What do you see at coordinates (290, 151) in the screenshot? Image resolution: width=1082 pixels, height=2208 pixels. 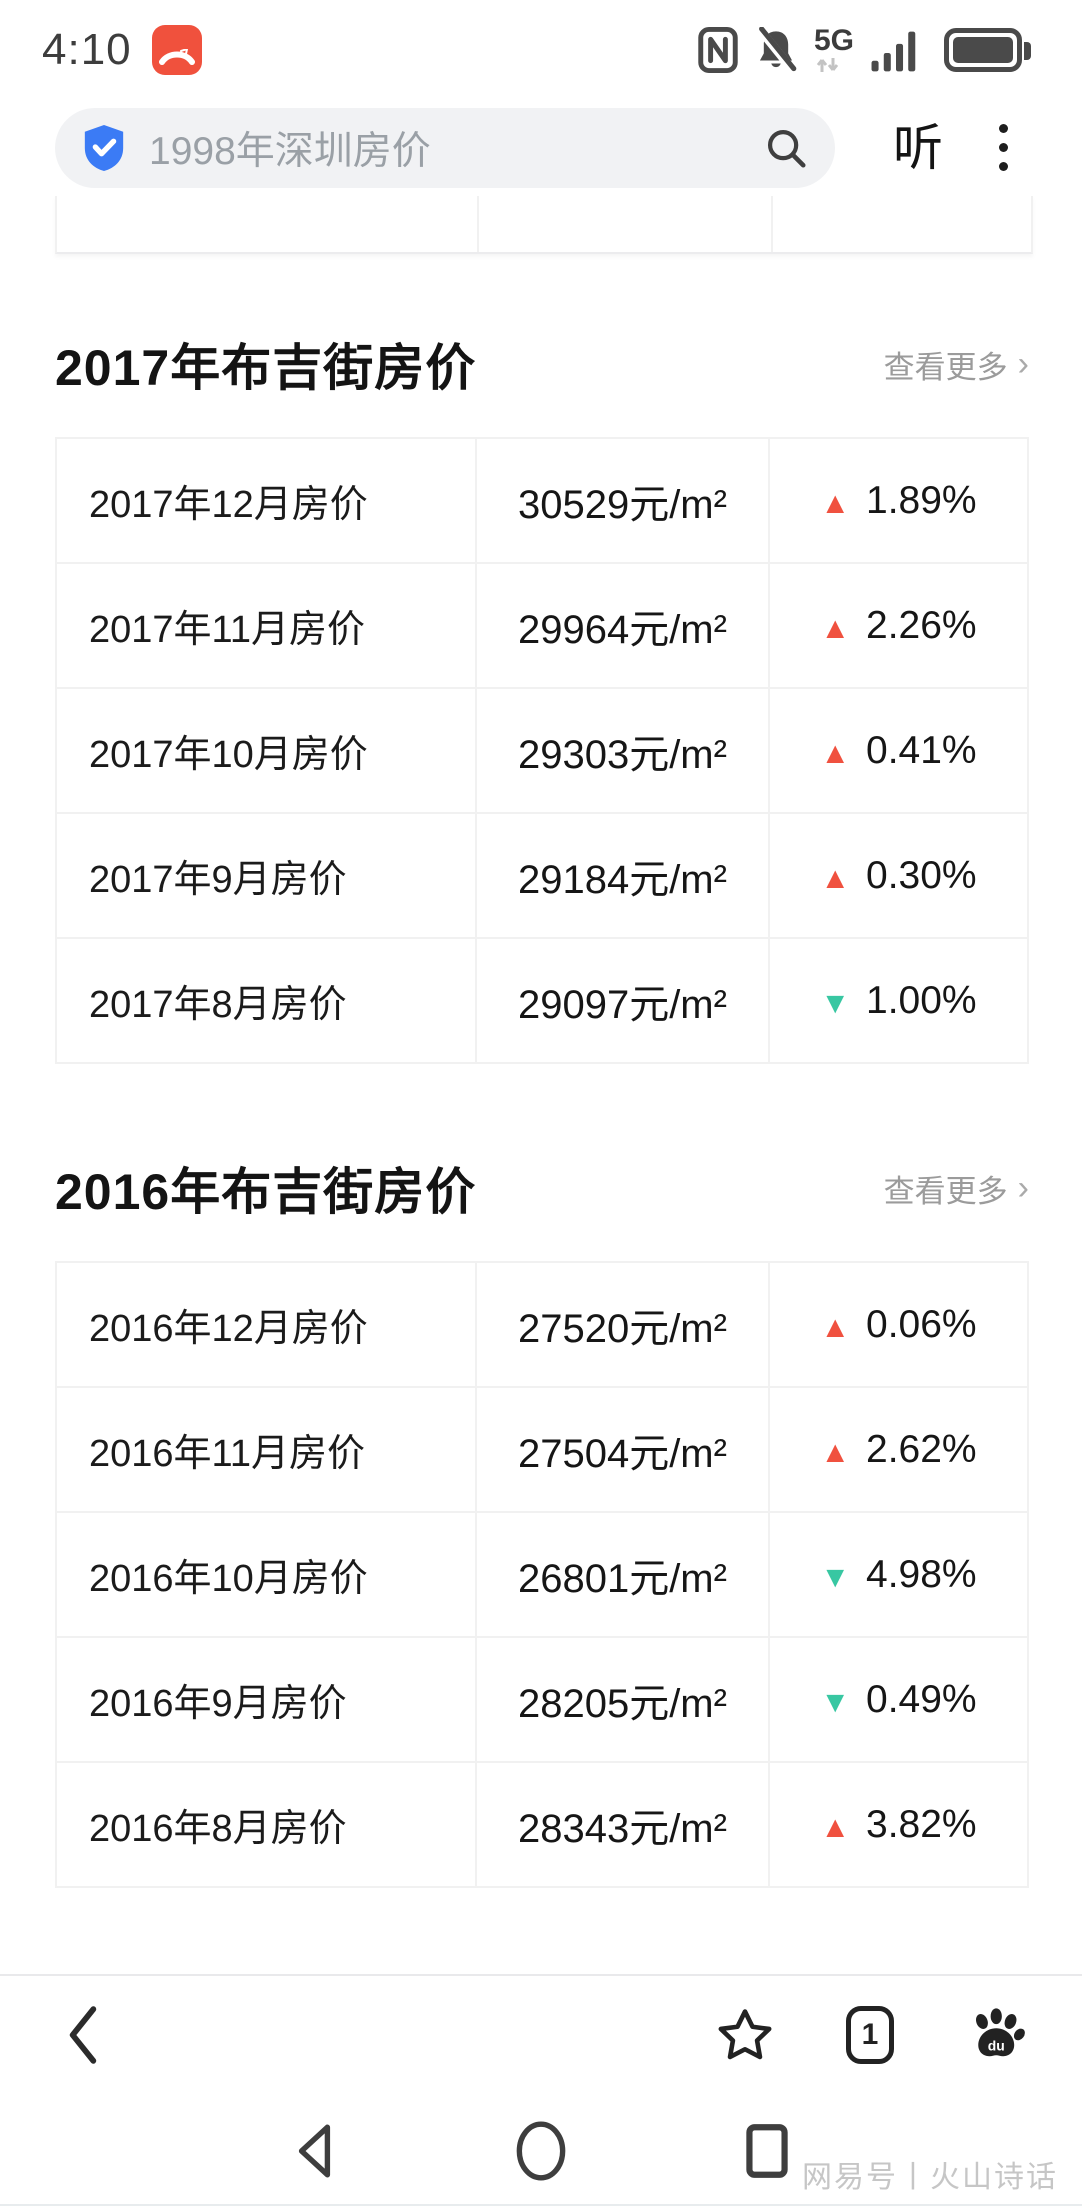 I see `search-query-text: 1998年深圳房价` at bounding box center [290, 151].